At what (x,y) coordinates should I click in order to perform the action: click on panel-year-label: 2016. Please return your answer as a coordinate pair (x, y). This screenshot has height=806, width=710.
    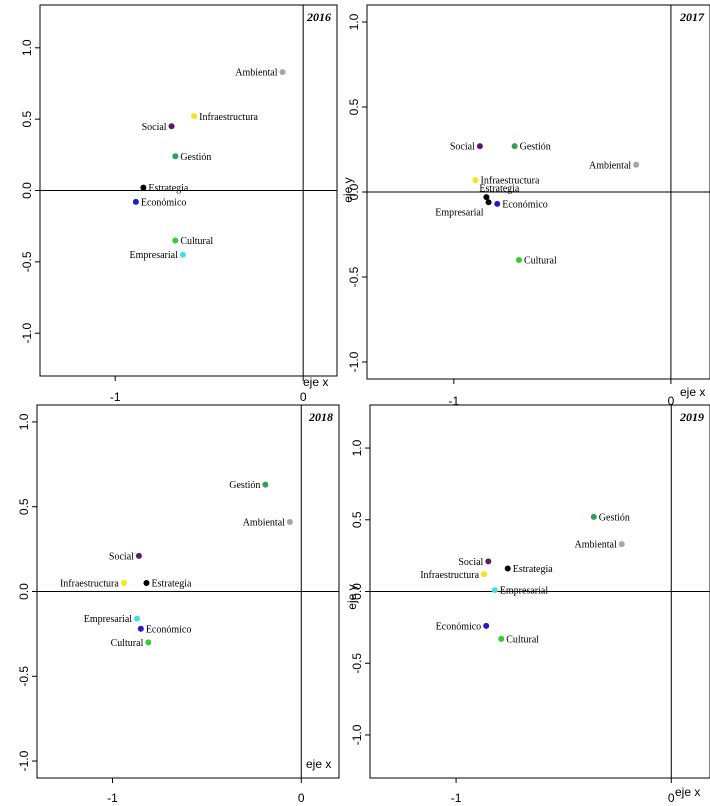
    Looking at the image, I should click on (318, 17).